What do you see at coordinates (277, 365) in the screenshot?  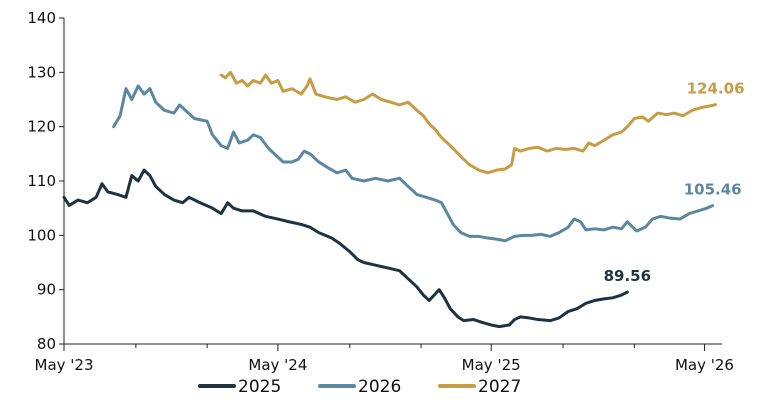 I see `x-tick-label: May '24` at bounding box center [277, 365].